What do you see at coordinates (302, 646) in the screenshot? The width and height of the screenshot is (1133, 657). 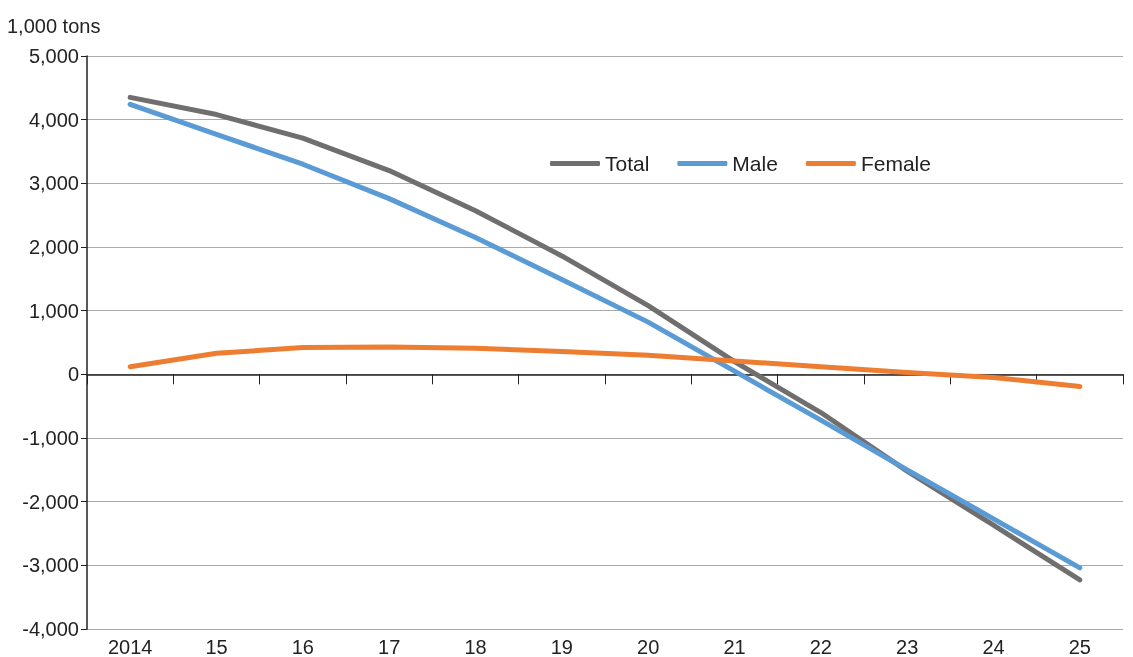 I see `x-tick-label: 16` at bounding box center [302, 646].